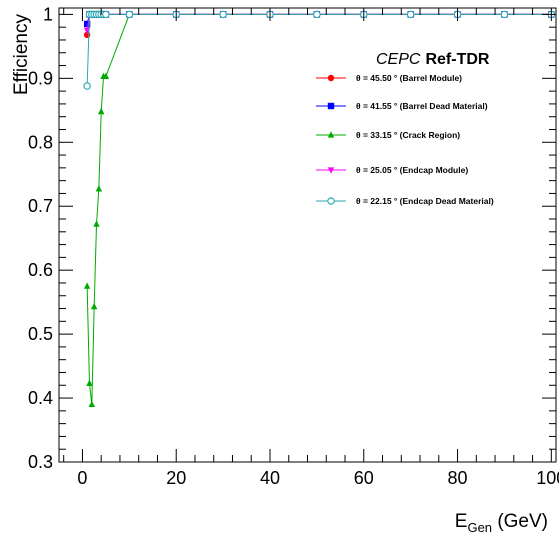 This screenshot has width=559, height=541. I want to click on y-tick-label: 0.6, so click(40, 270).